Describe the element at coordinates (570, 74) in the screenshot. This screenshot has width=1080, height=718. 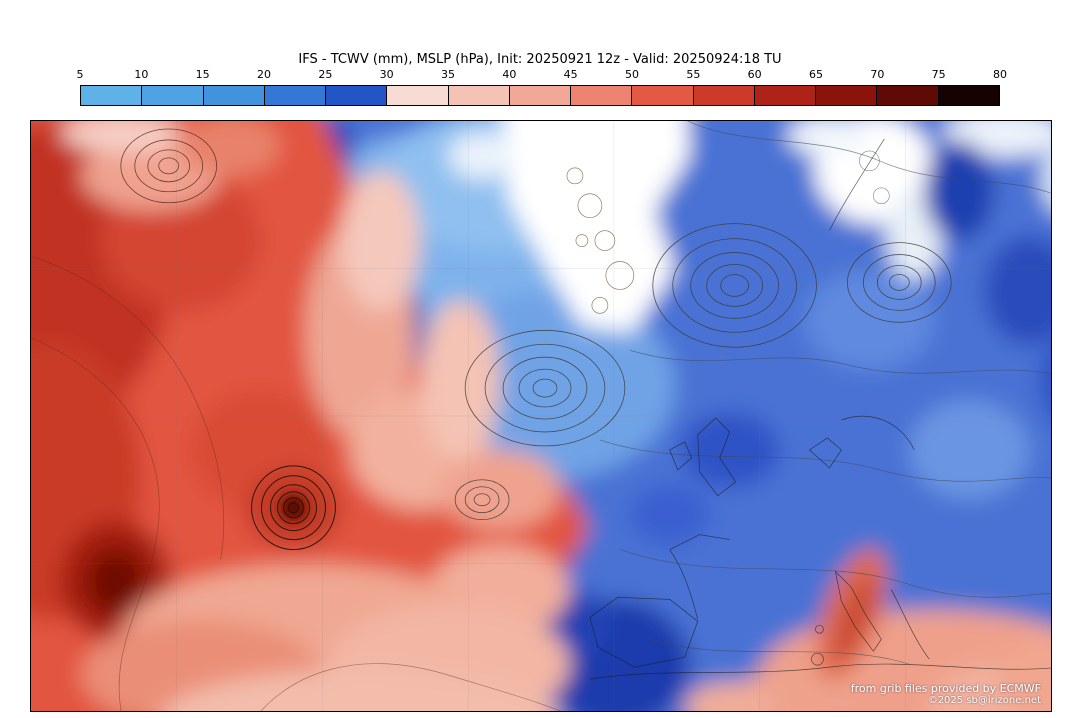
I see `colorbar-tick: 45` at that location.